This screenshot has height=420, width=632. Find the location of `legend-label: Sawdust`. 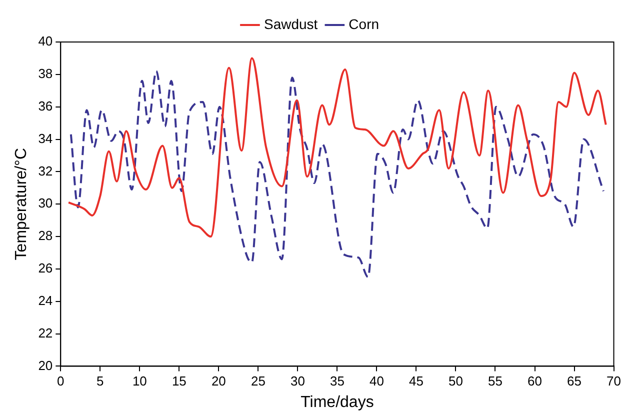

legend-label: Sawdust is located at coordinates (291, 24).